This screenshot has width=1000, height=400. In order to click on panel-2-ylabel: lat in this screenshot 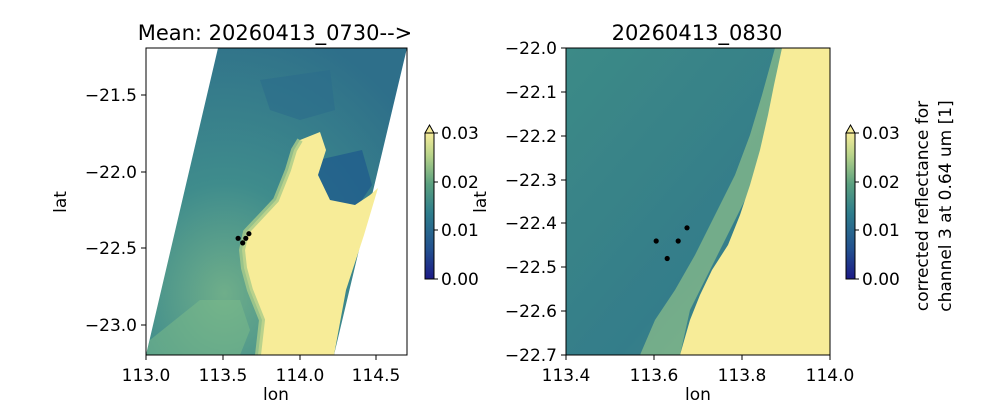, I will do `click(481, 202)`.